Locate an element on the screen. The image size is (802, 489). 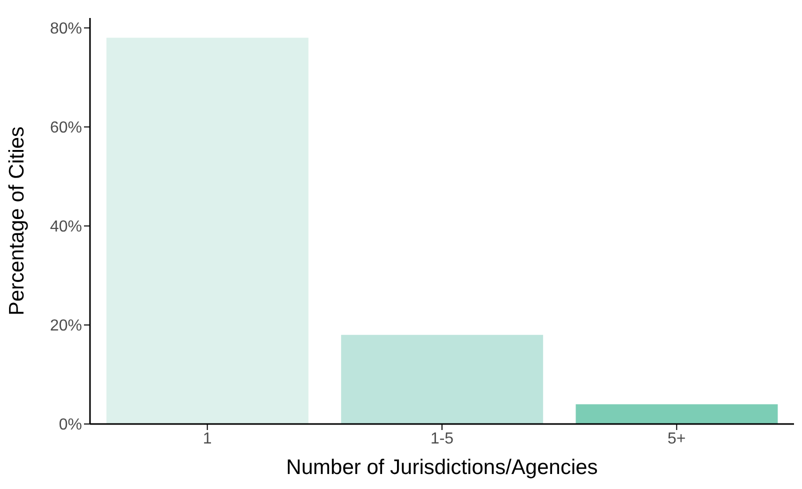
x-tick-label: 1-5 is located at coordinates (442, 439).